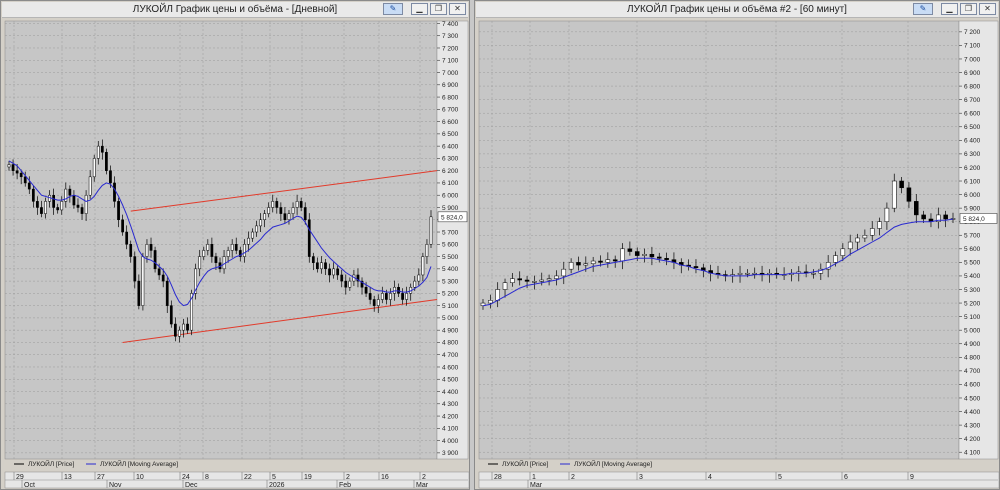 The image size is (1000, 490). What do you see at coordinates (498, 477) in the screenshot?
I see `x-tick-label: 28` at bounding box center [498, 477].